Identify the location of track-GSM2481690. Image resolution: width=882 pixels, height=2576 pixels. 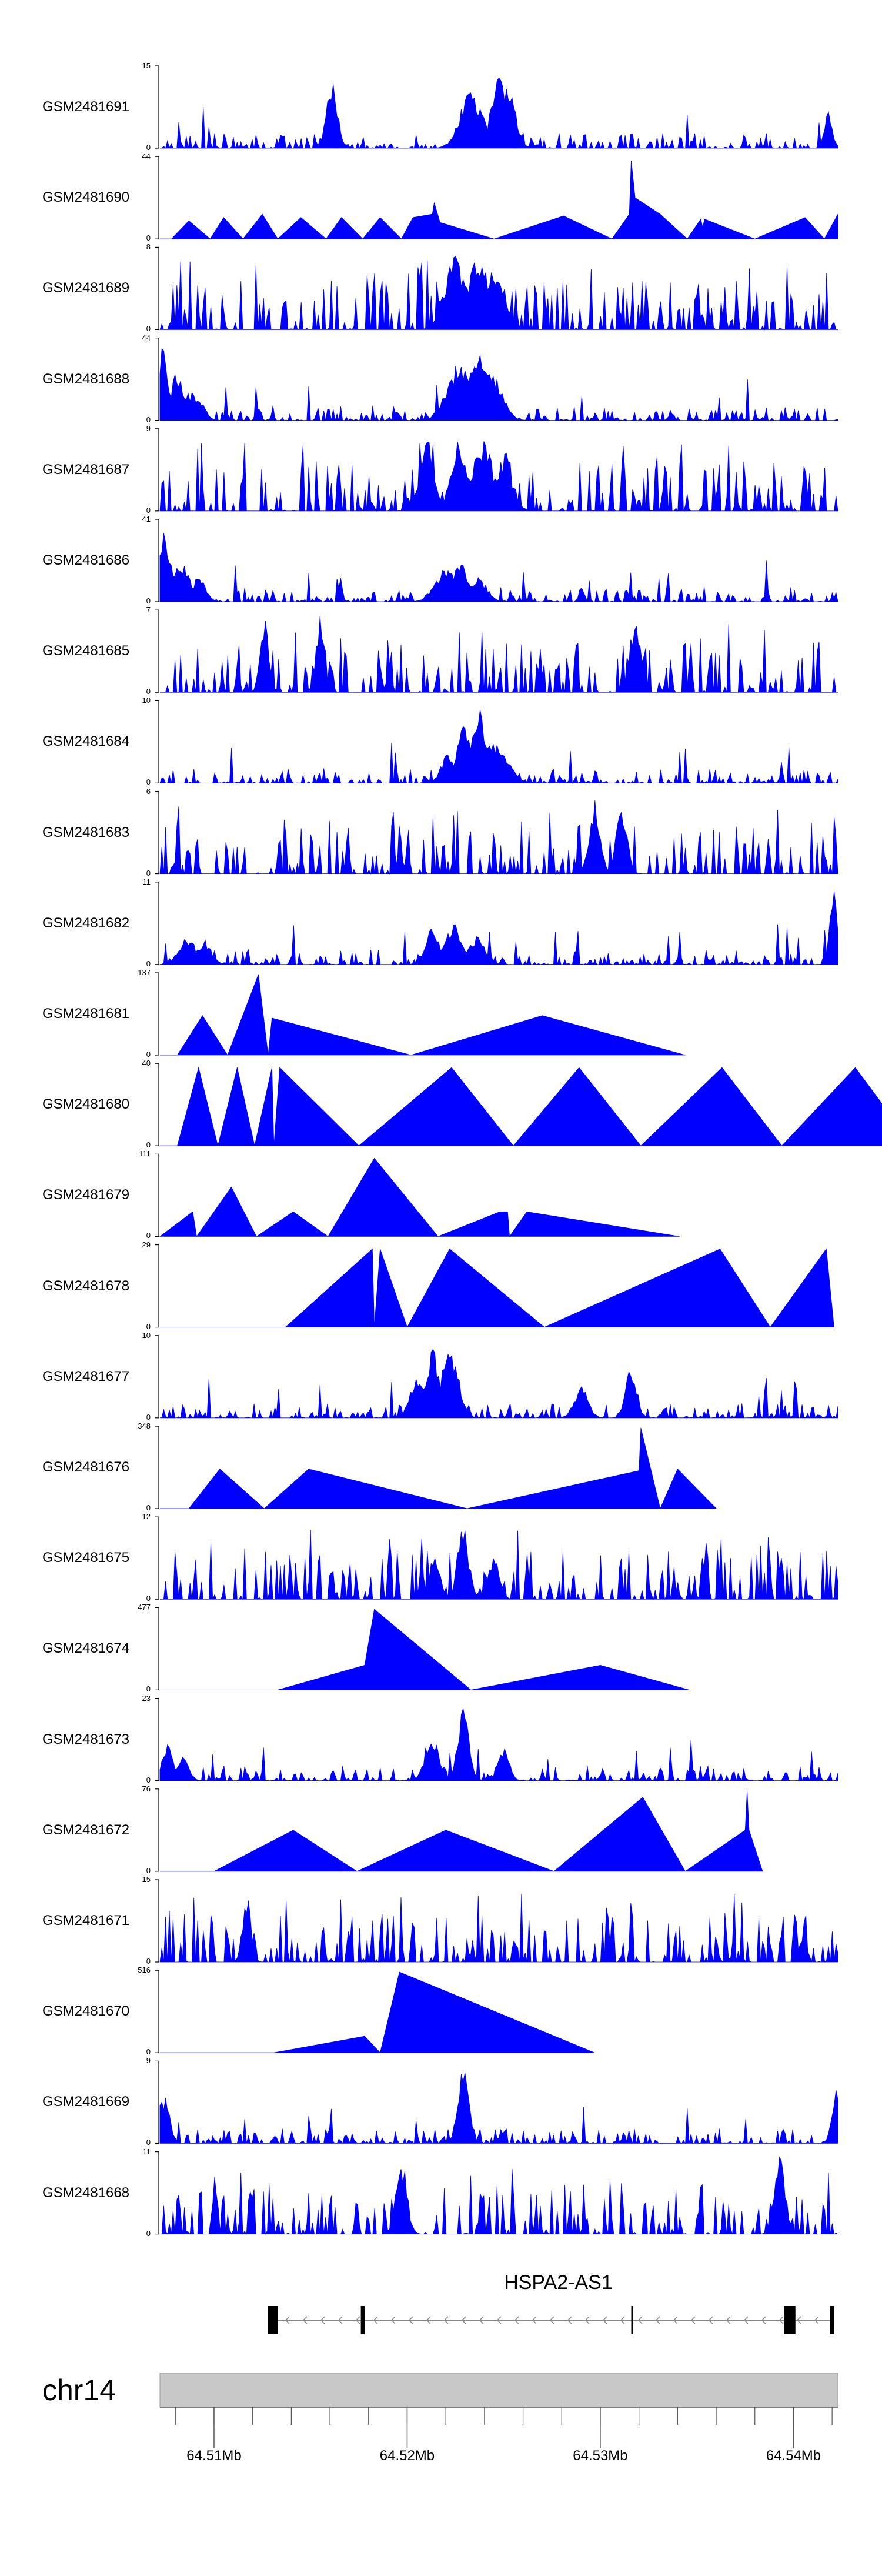
(496, 197).